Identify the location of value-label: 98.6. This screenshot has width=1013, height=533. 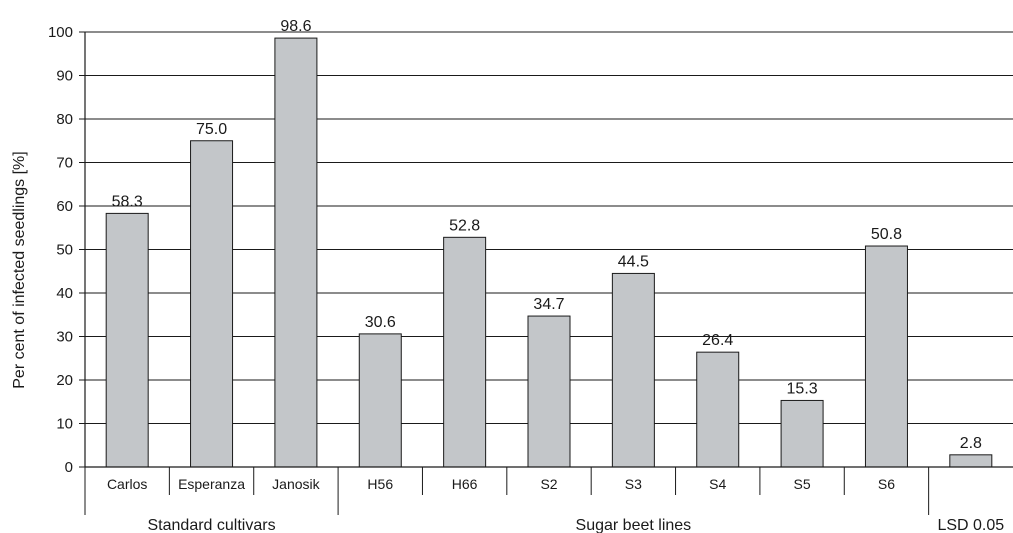
(295, 26).